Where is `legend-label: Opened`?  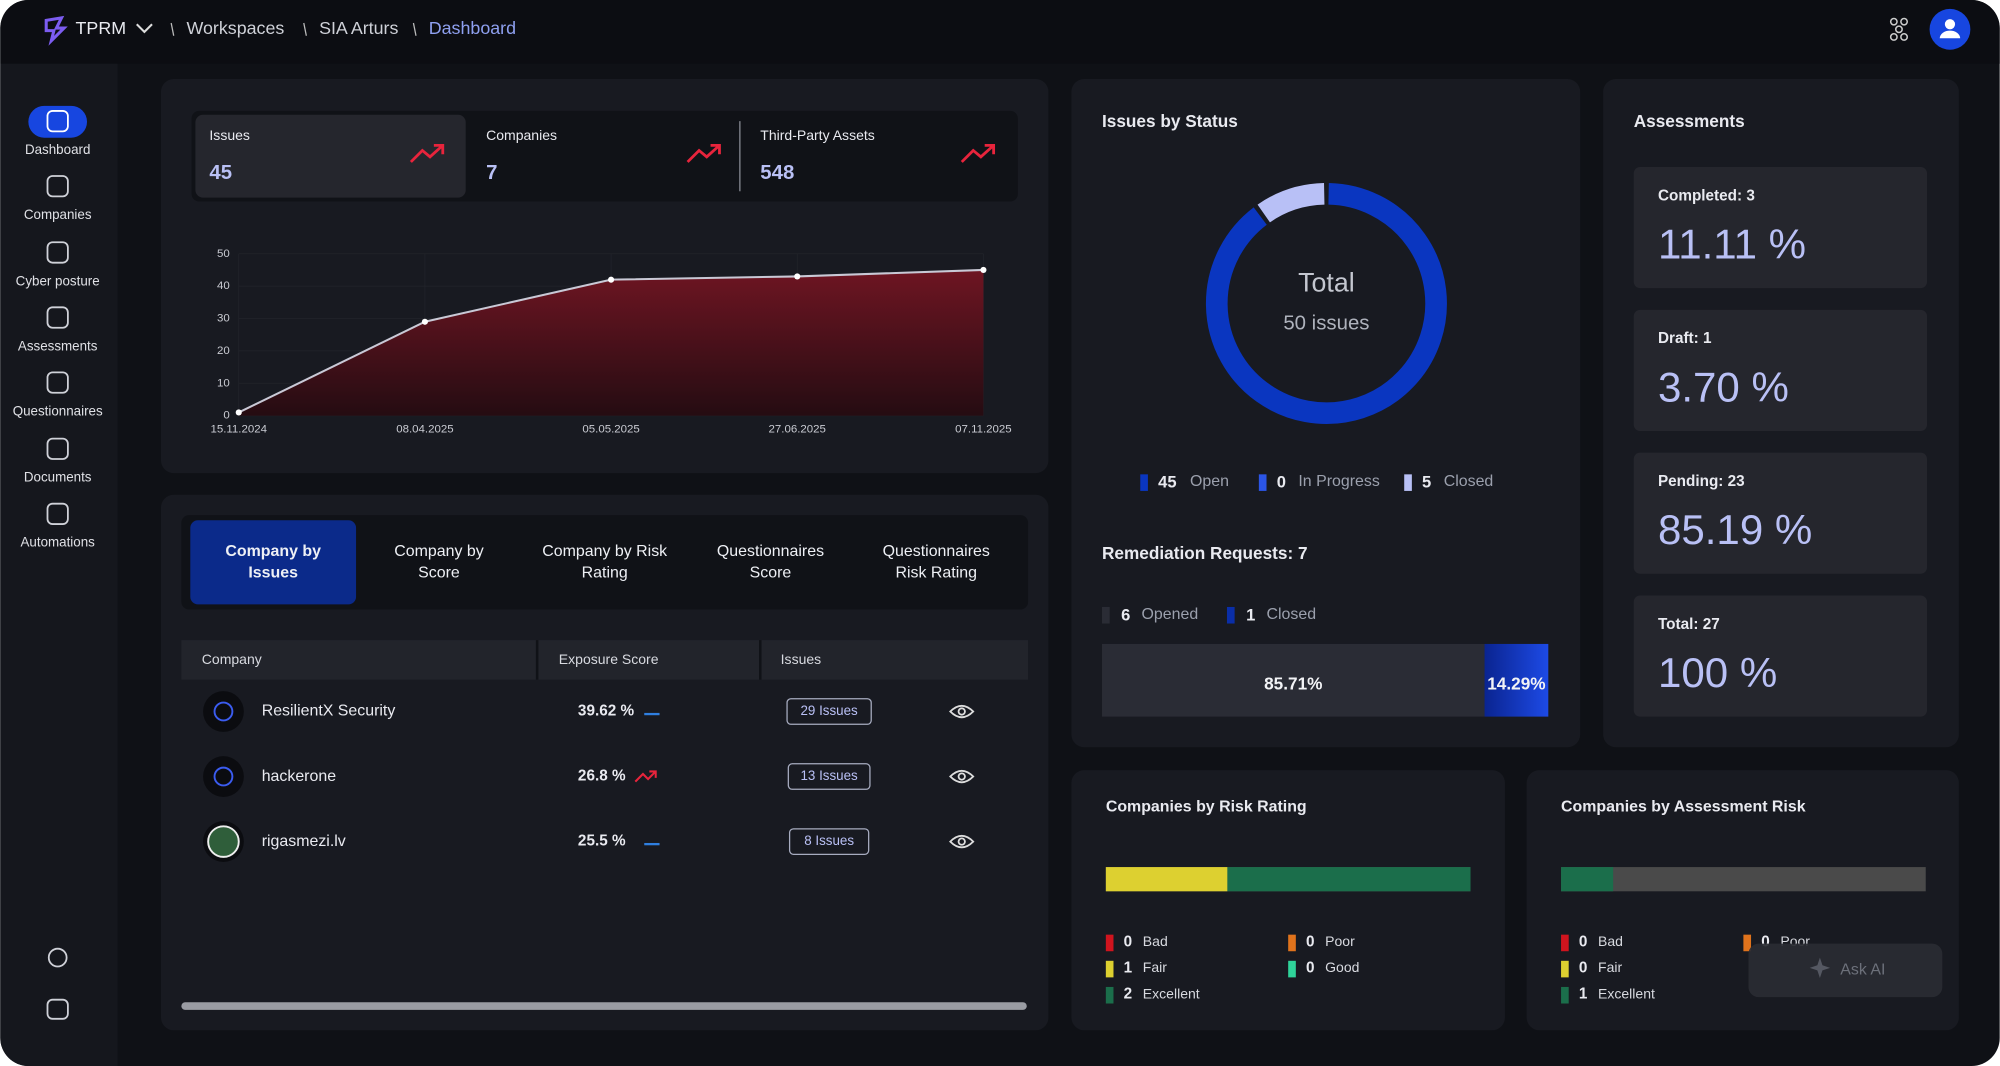
legend-label: Opened is located at coordinates (1170, 614).